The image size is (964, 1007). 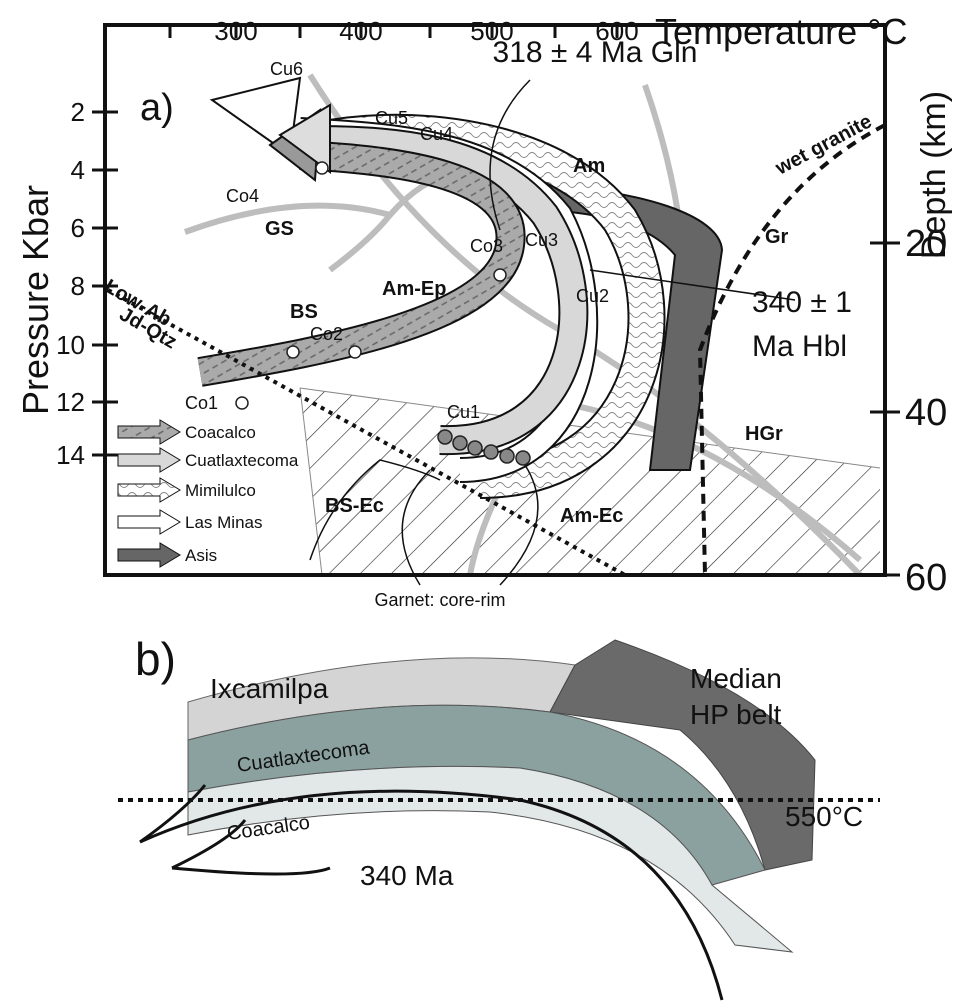 I want to click on unit-label: Ixcamilpa, so click(x=269, y=688).